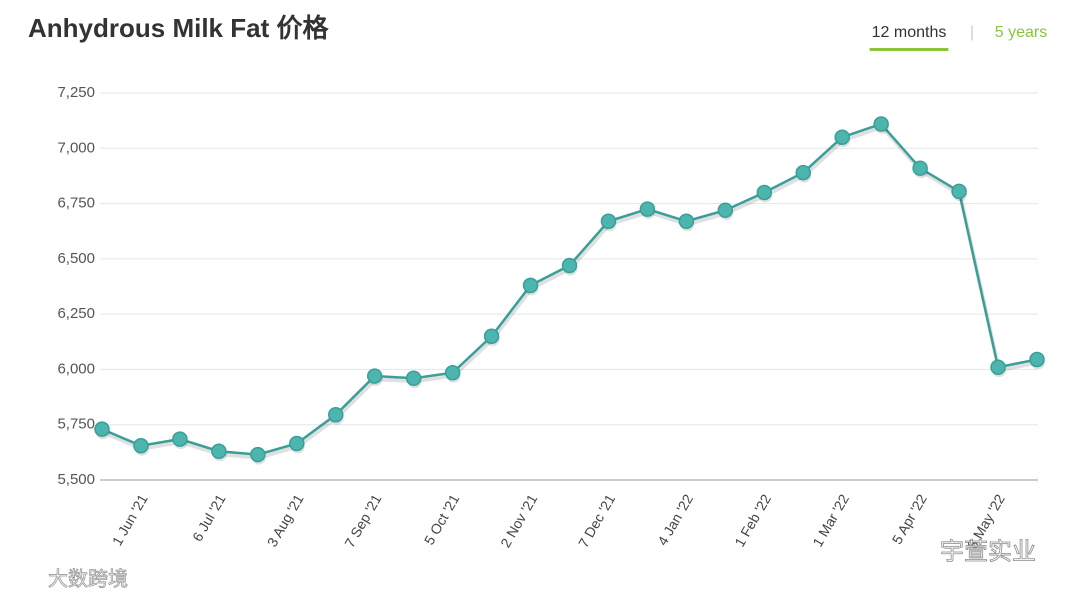 The image size is (1080, 605). Describe the element at coordinates (76, 147) in the screenshot. I see `y-tick-label: 7,000` at that location.